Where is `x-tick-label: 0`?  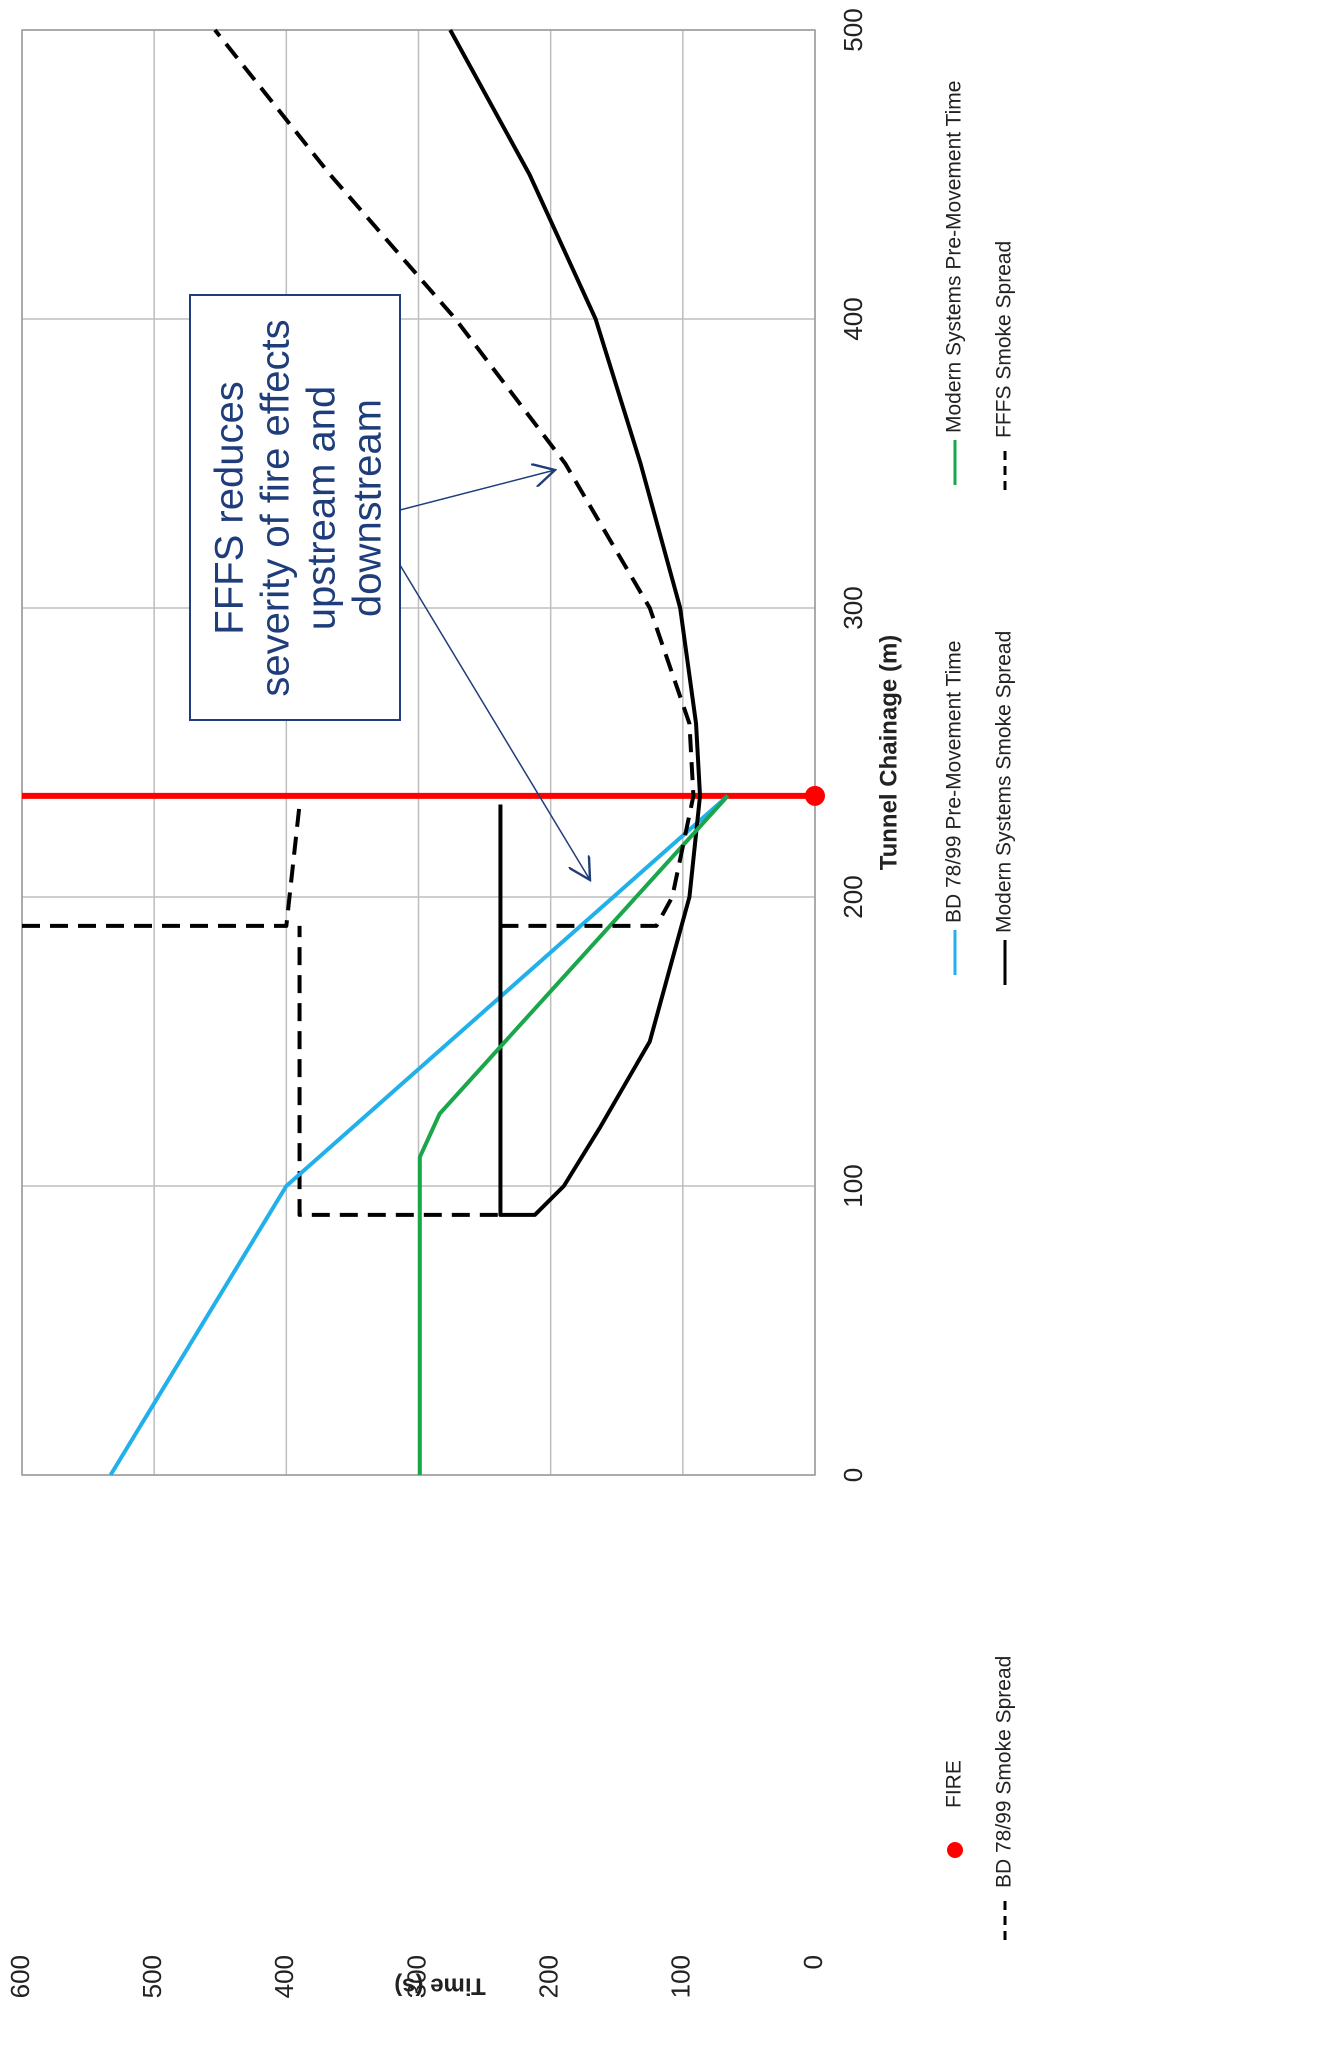 x-tick-label: 0 is located at coordinates (853, 1475).